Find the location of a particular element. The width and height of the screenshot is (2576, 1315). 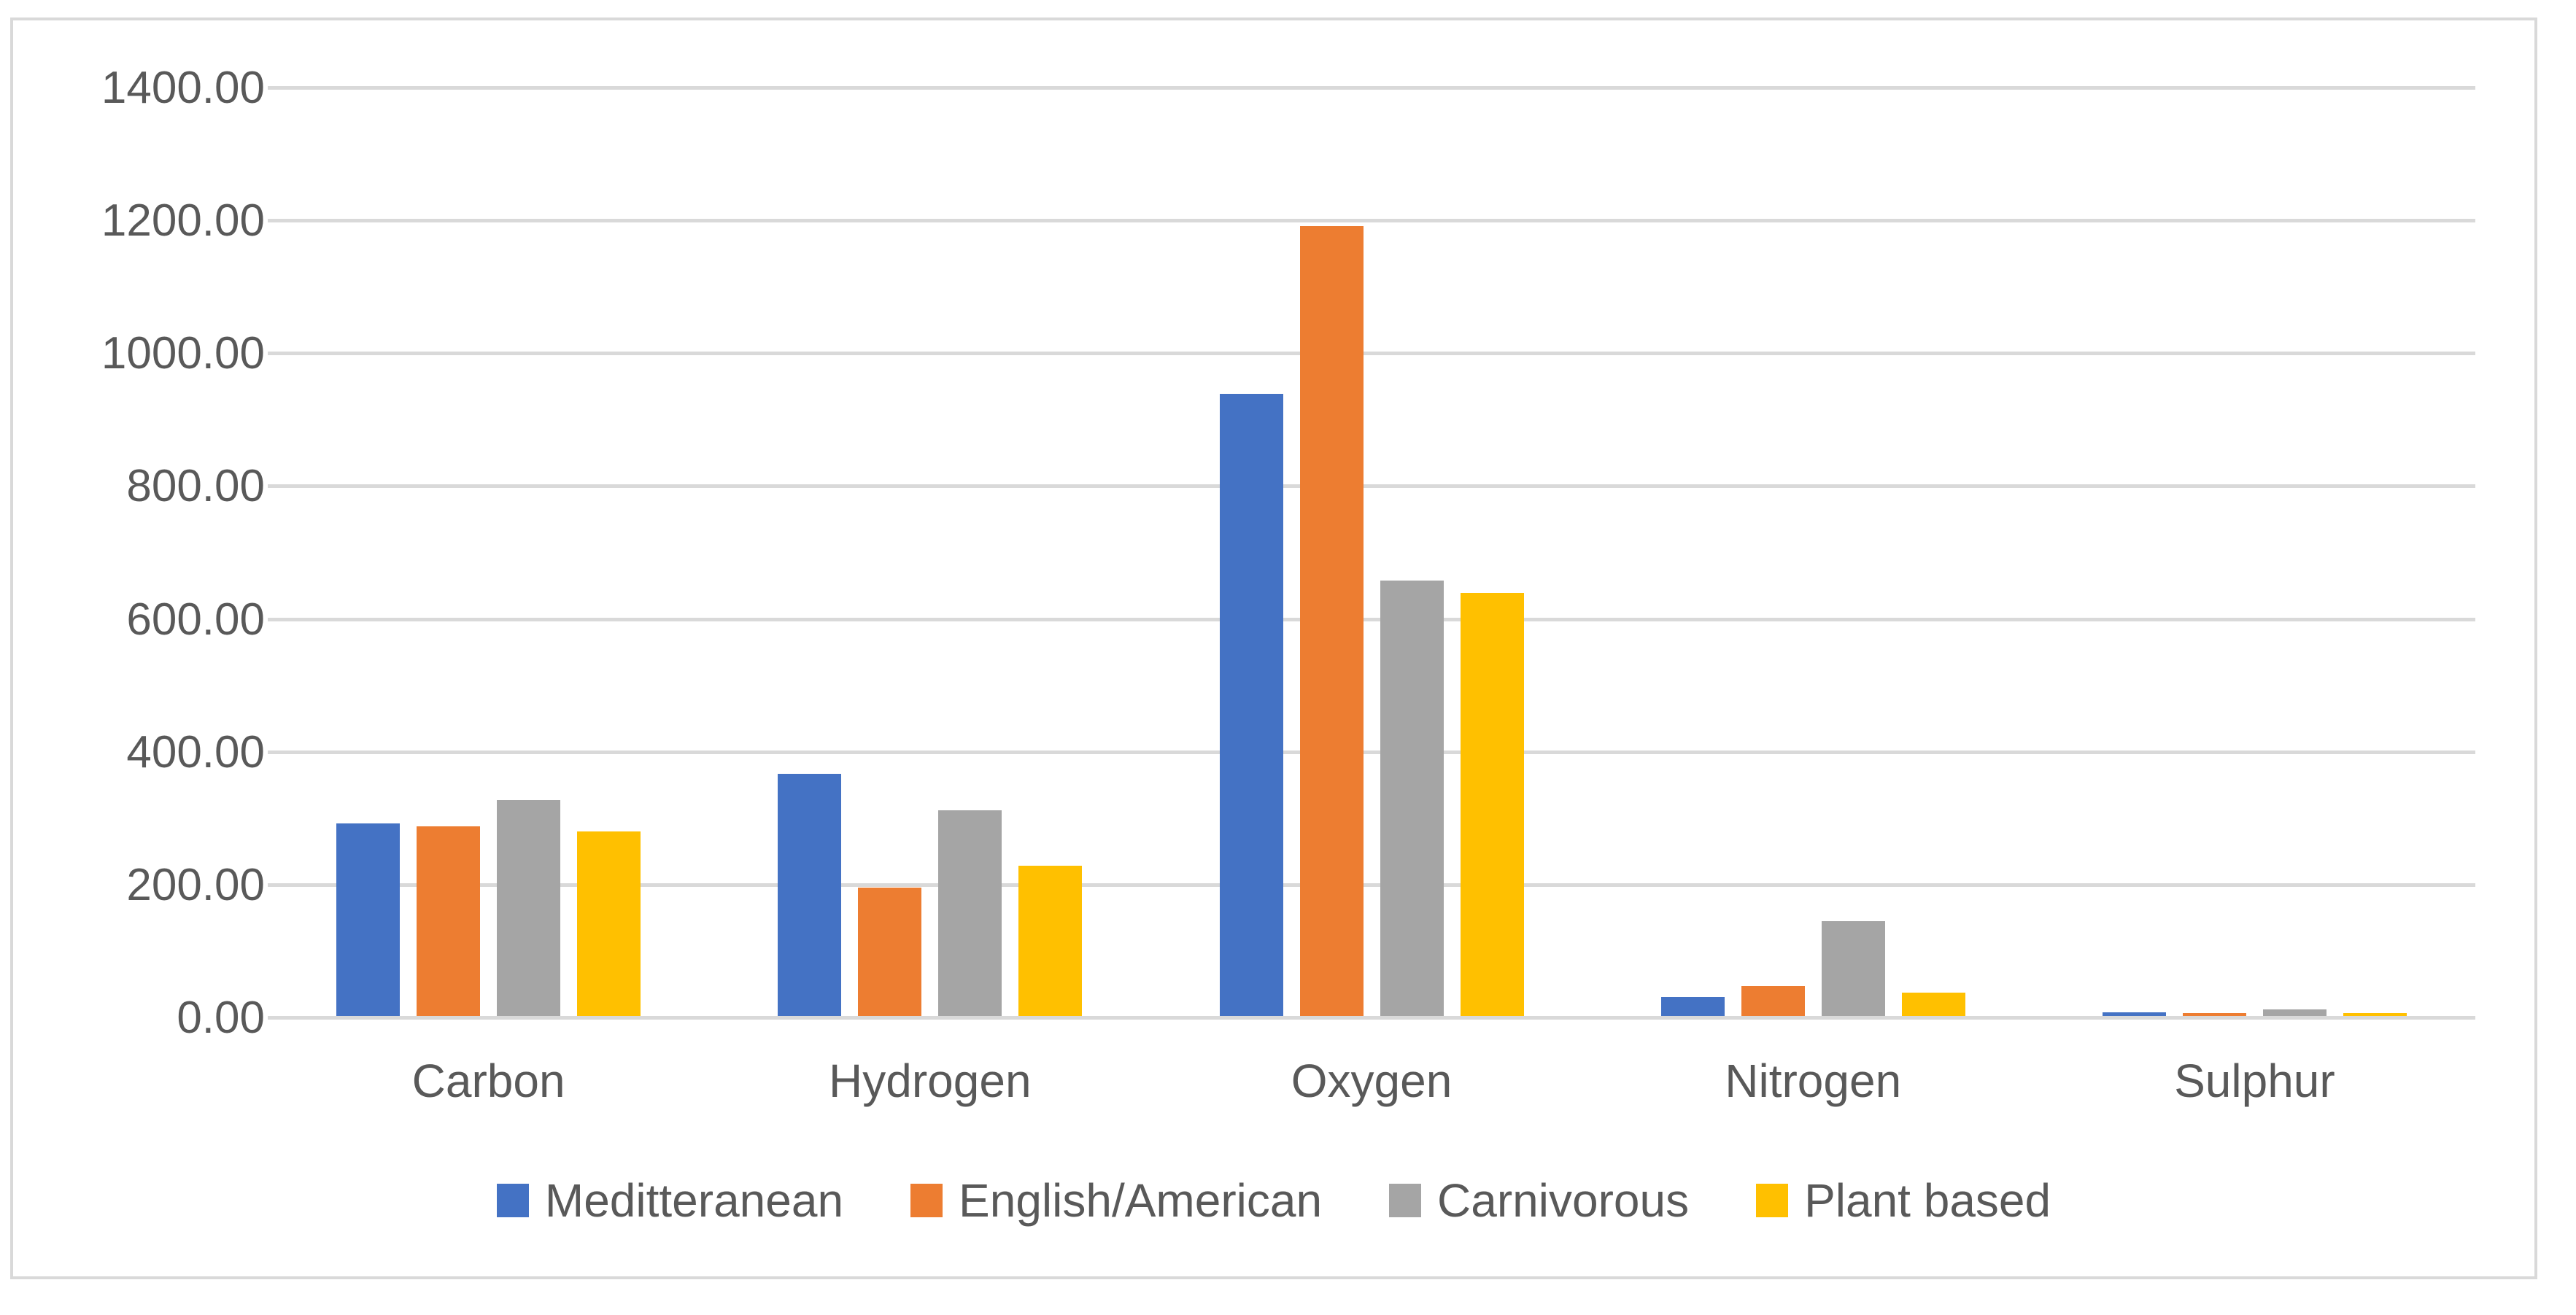

legend-label: English/American is located at coordinates (1141, 1200).